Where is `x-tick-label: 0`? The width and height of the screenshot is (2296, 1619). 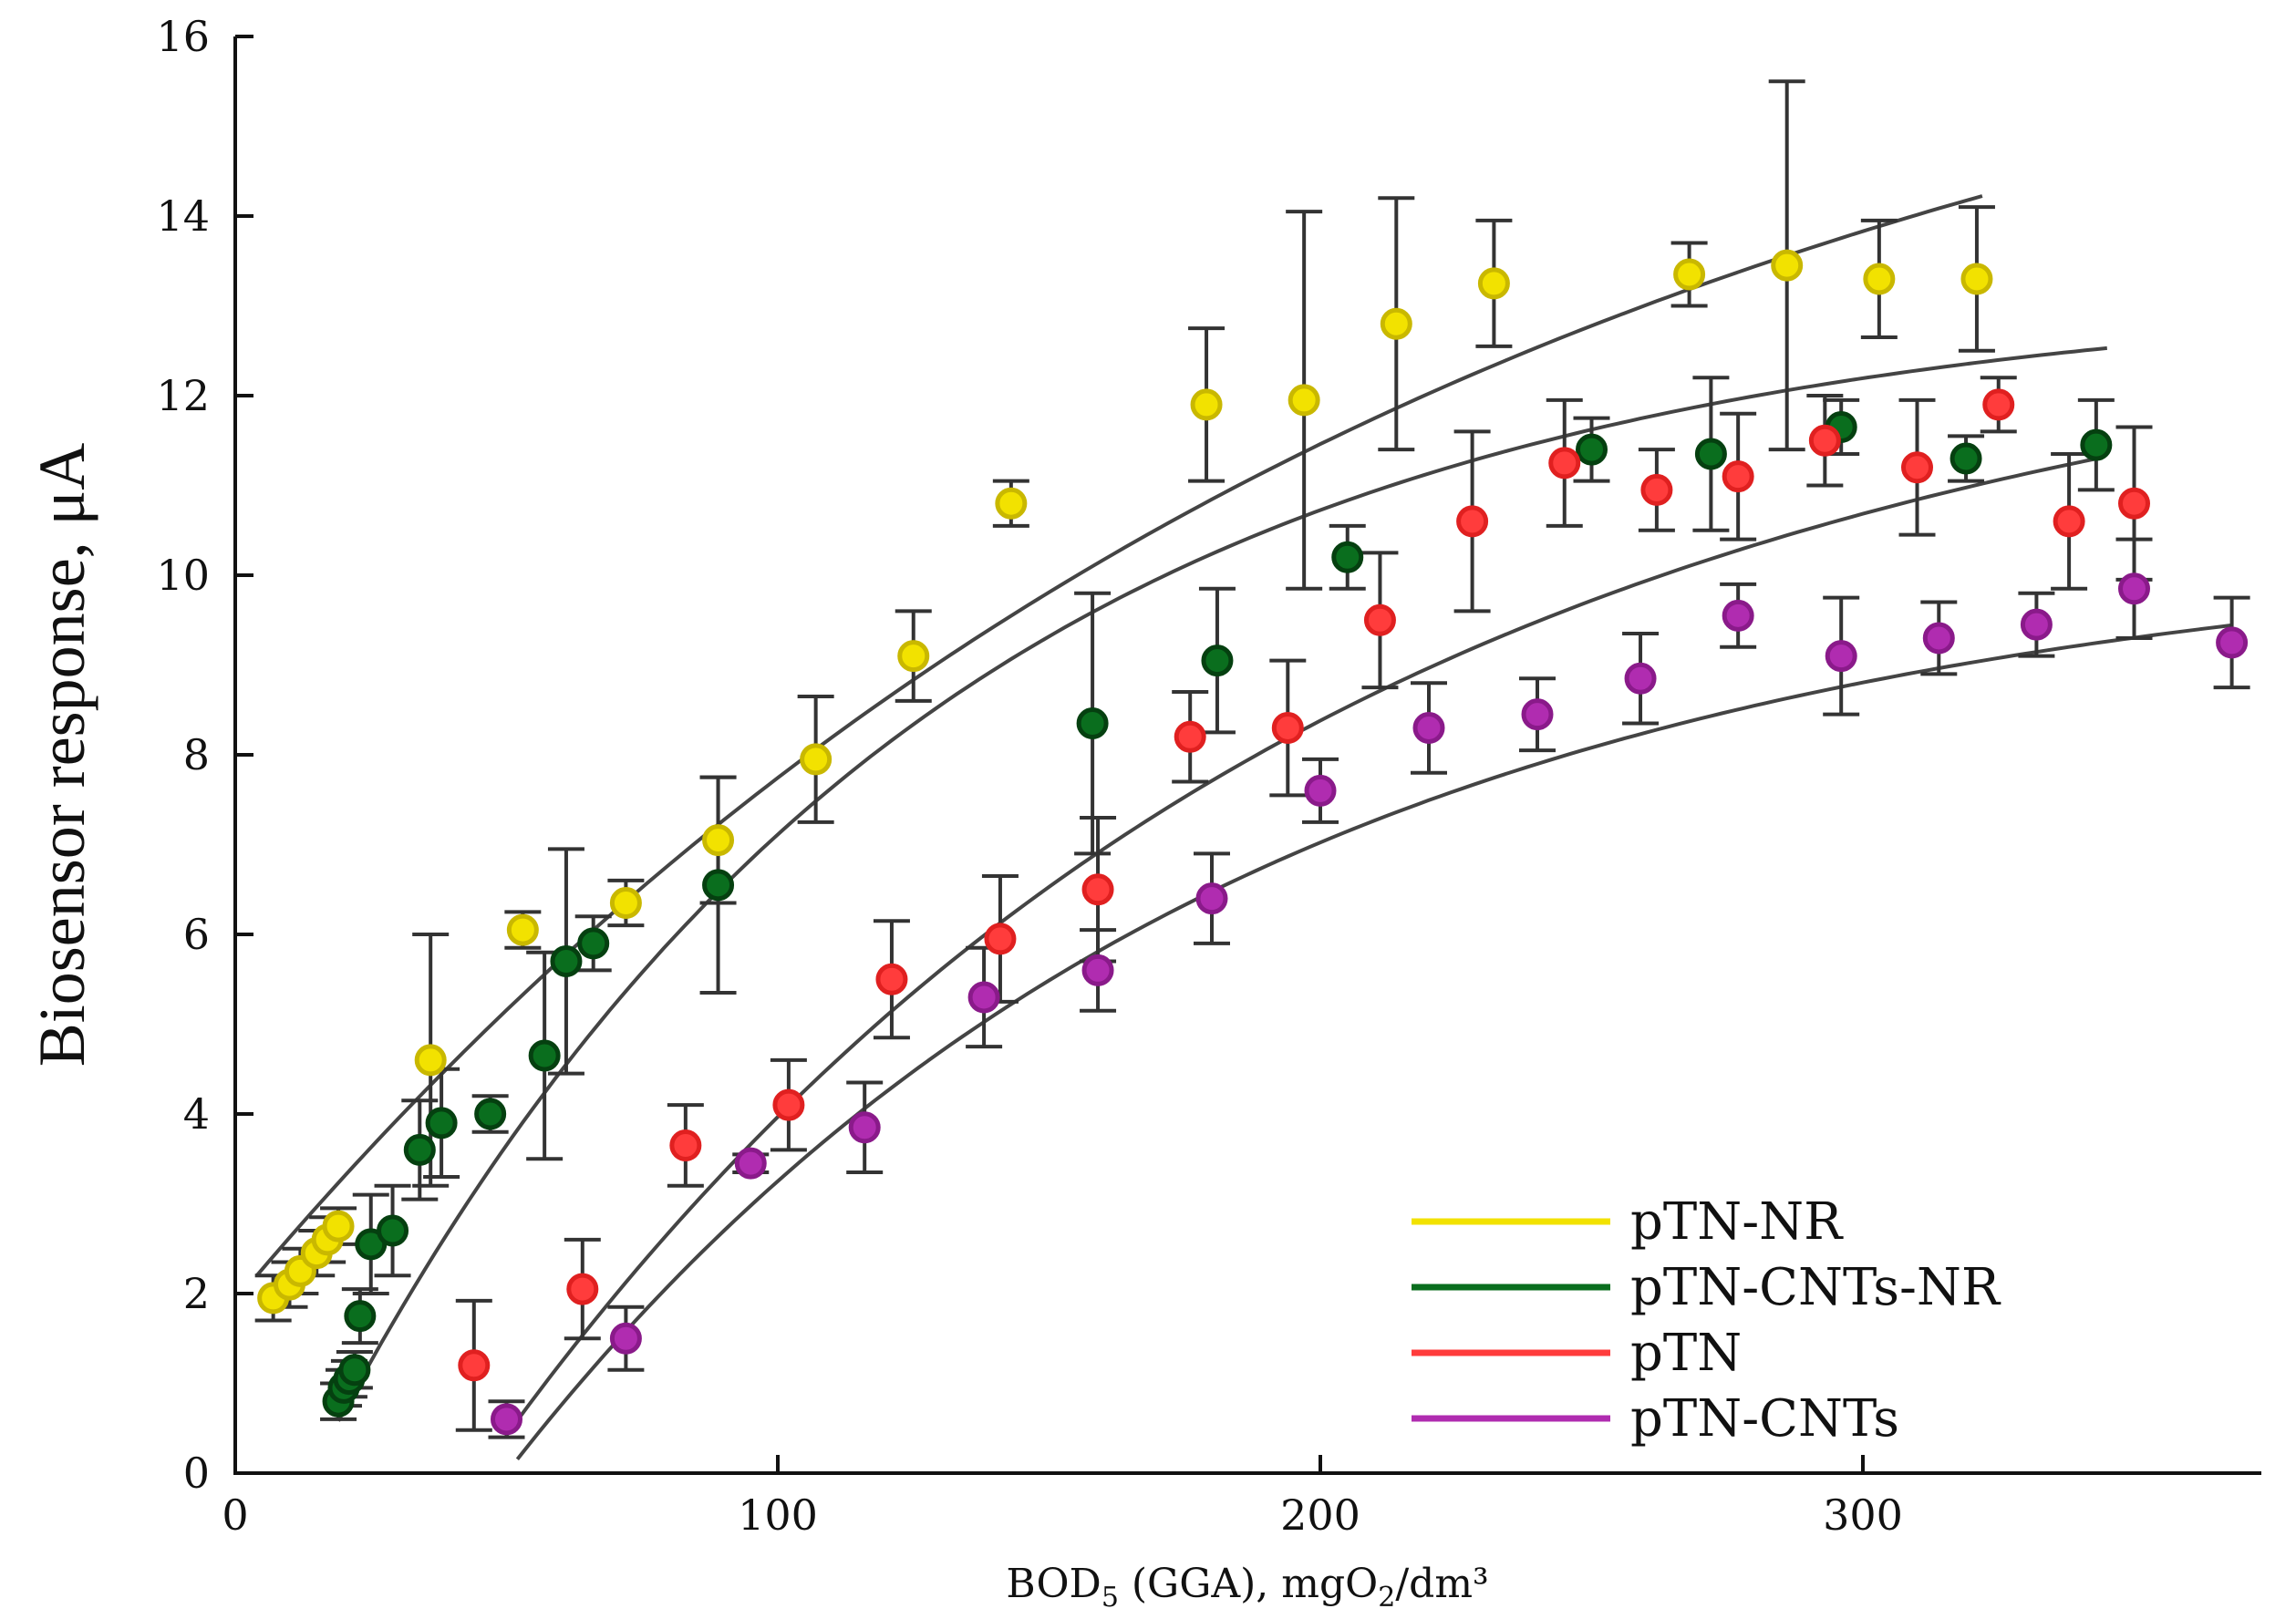 x-tick-label: 0 is located at coordinates (235, 1515).